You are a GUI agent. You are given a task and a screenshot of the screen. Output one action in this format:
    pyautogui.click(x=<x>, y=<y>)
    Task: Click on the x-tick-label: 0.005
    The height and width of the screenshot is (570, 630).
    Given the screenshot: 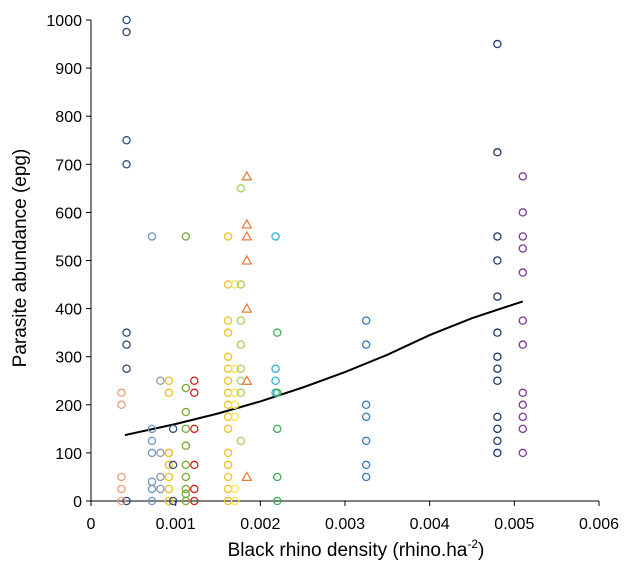 What is the action you would take?
    pyautogui.click(x=514, y=524)
    